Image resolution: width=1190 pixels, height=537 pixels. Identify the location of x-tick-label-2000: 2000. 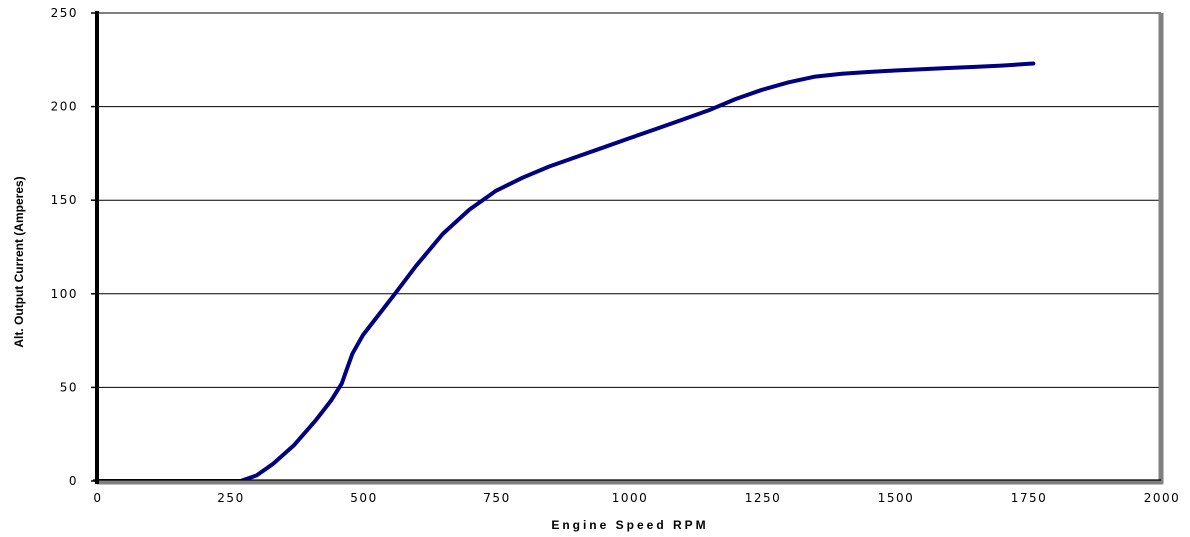
(1162, 498).